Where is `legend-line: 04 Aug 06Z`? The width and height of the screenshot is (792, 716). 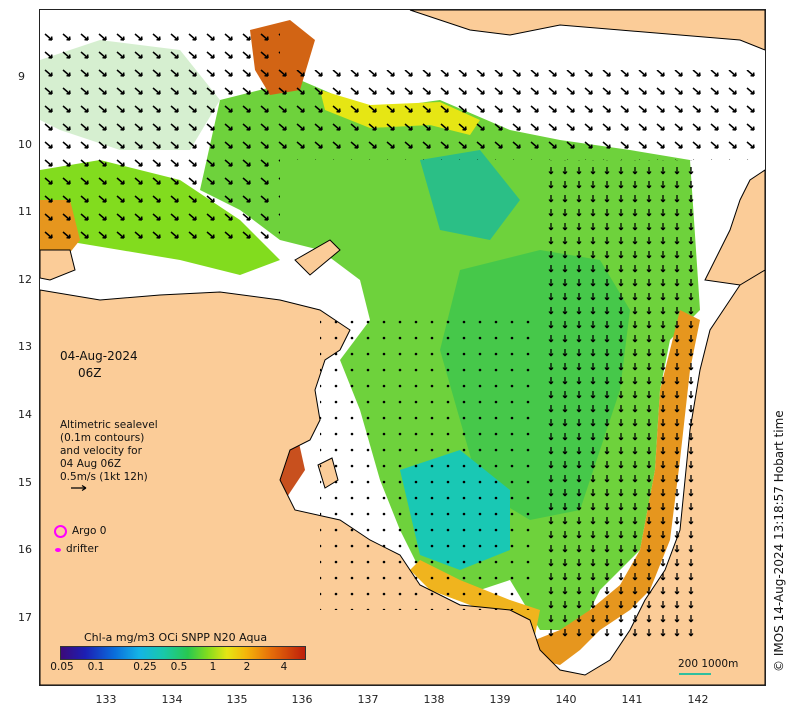 legend-line: 04 Aug 06Z is located at coordinates (91, 464).